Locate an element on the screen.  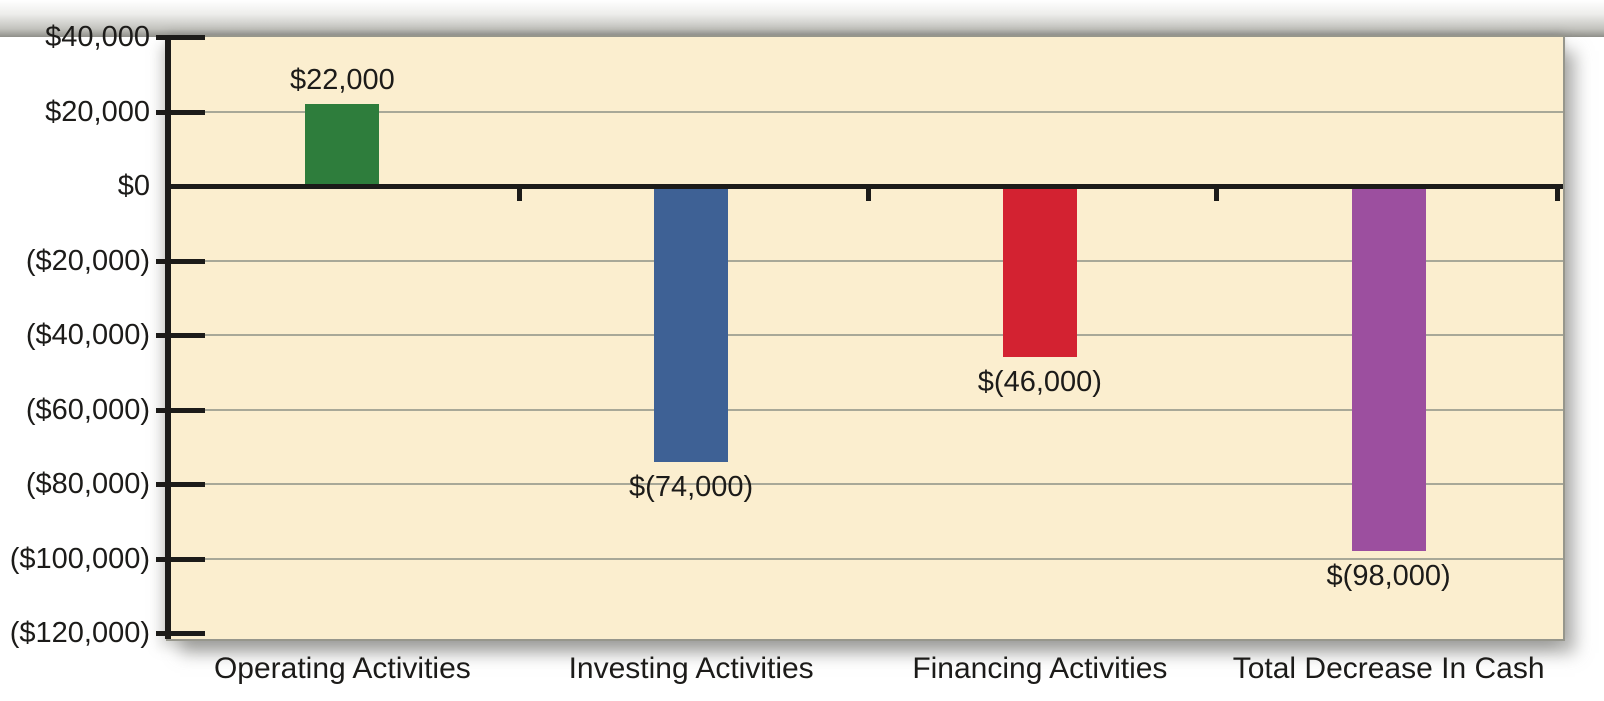
category-label: Financing Activities is located at coordinates (1040, 668).